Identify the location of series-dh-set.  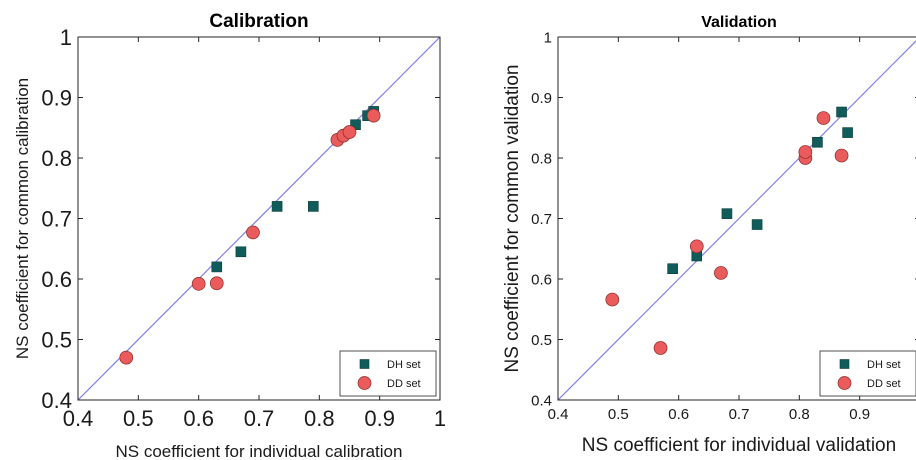
(760, 190).